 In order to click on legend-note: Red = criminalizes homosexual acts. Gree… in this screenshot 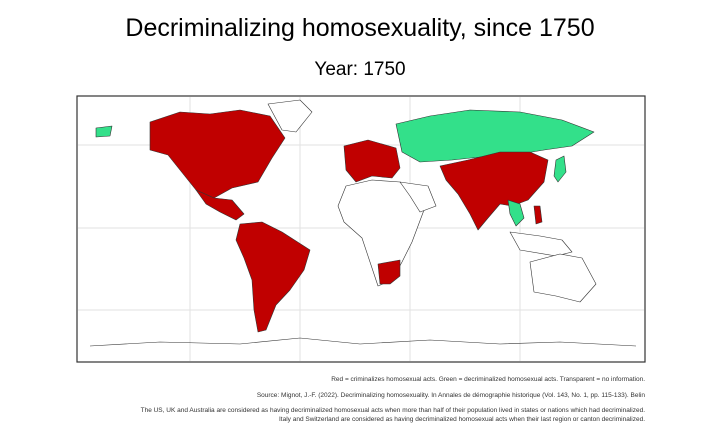, I will do `click(488, 379)`.